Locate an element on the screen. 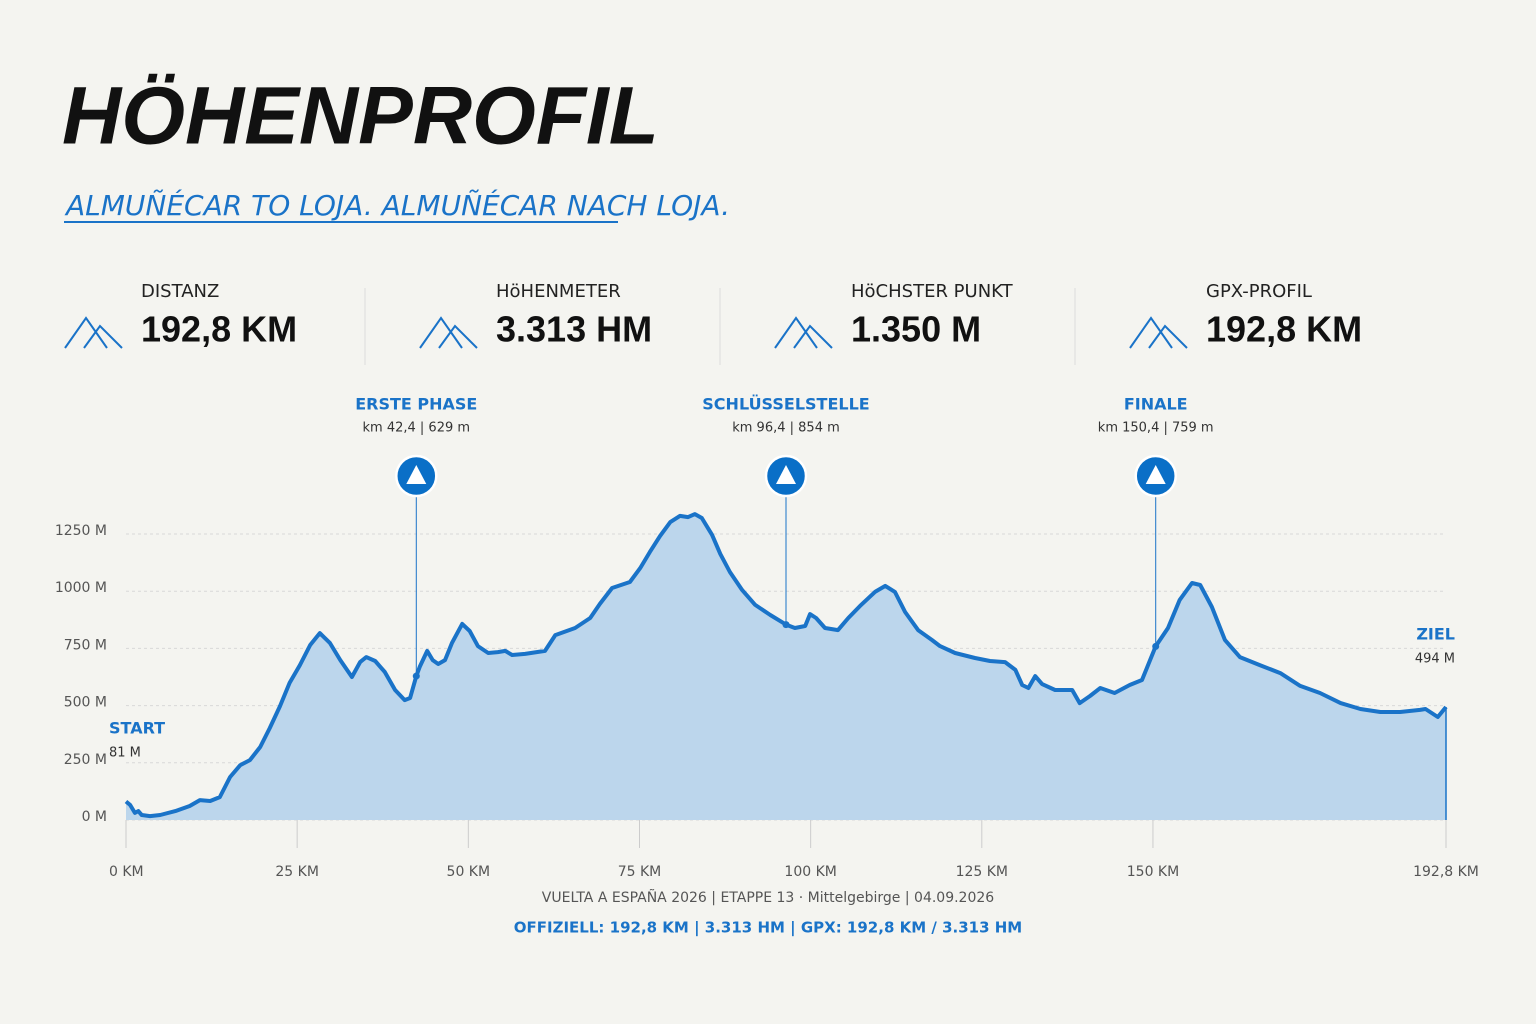 The height and width of the screenshot is (1024, 1536). stat-separators is located at coordinates (720, 326).